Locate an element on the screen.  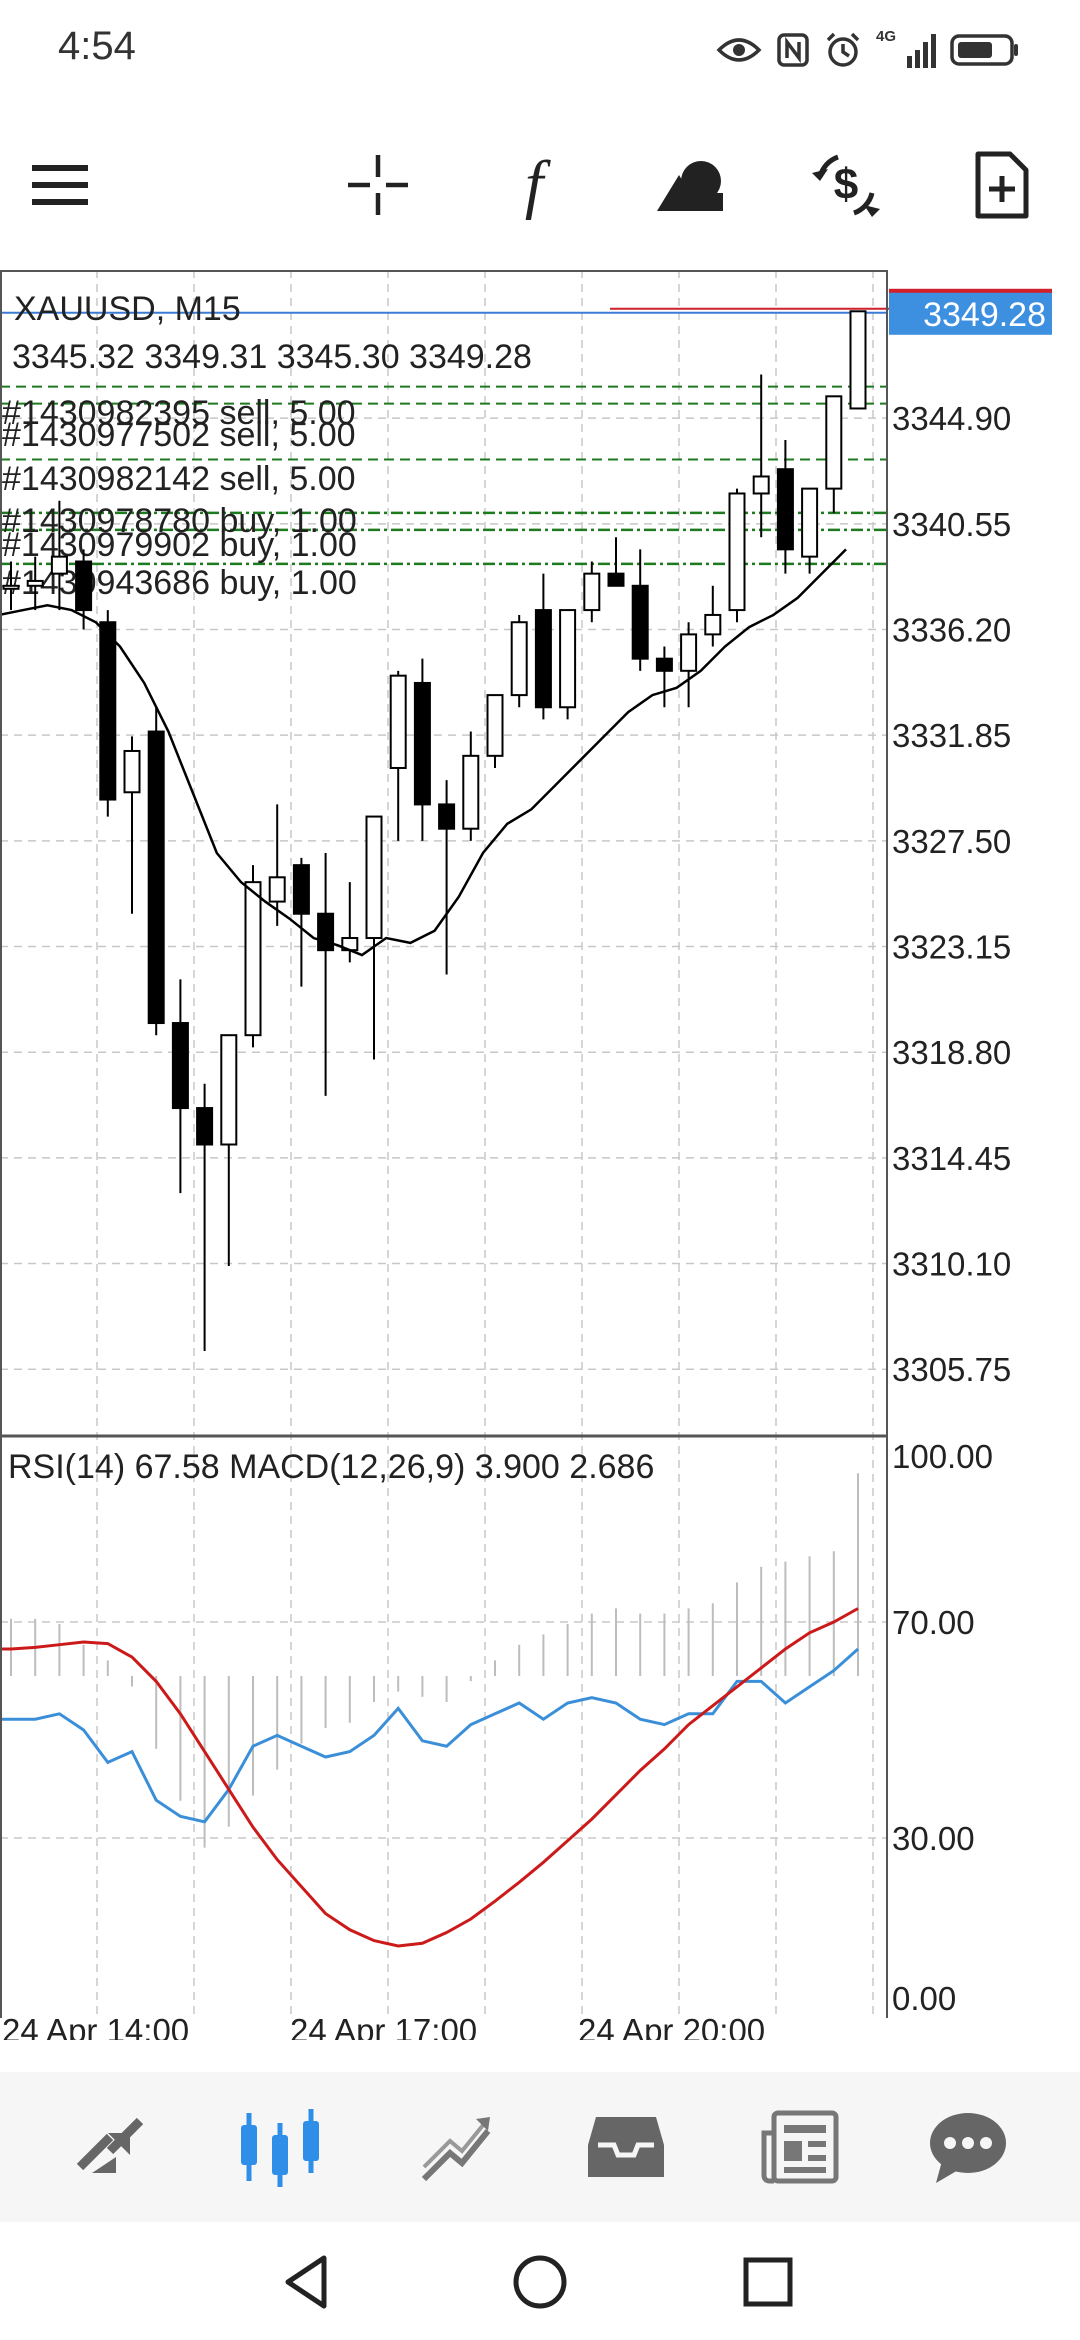
crosshair-button is located at coordinates (378, 185).